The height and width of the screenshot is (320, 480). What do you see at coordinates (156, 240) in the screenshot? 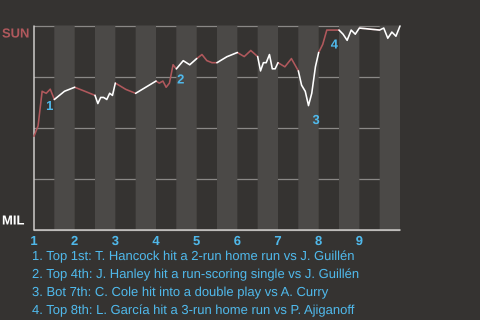
I see `x-tick-label: 4` at bounding box center [156, 240].